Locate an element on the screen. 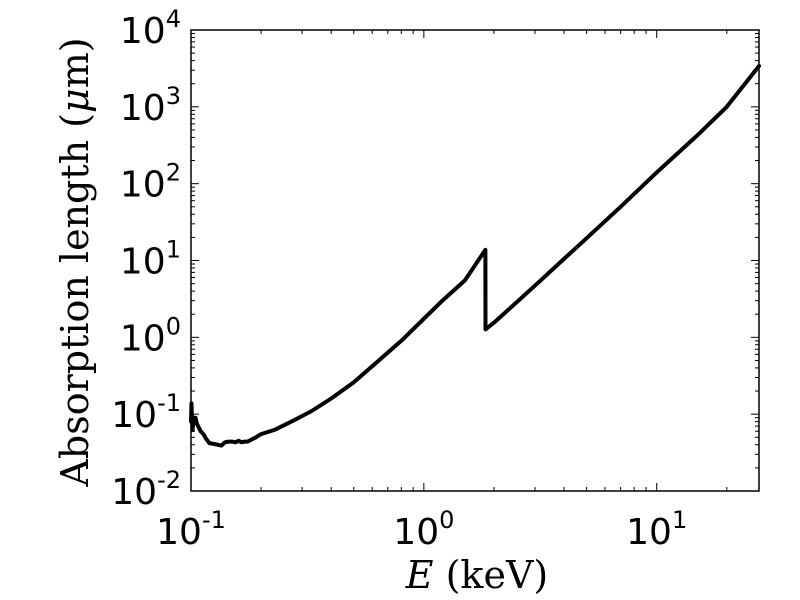  y-axis-title-text: Absorption length ( is located at coordinates (75, 300).